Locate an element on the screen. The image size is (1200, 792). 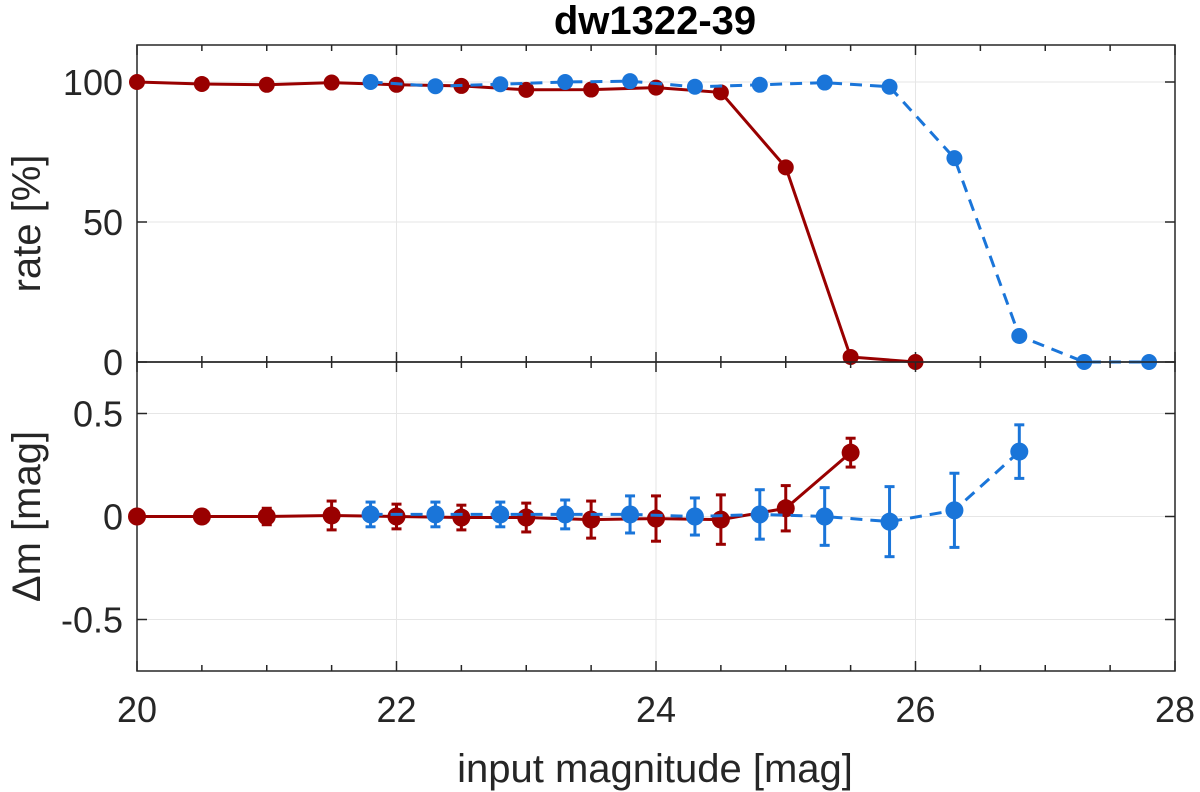
x-tick-label: 26 is located at coordinates (915, 709).